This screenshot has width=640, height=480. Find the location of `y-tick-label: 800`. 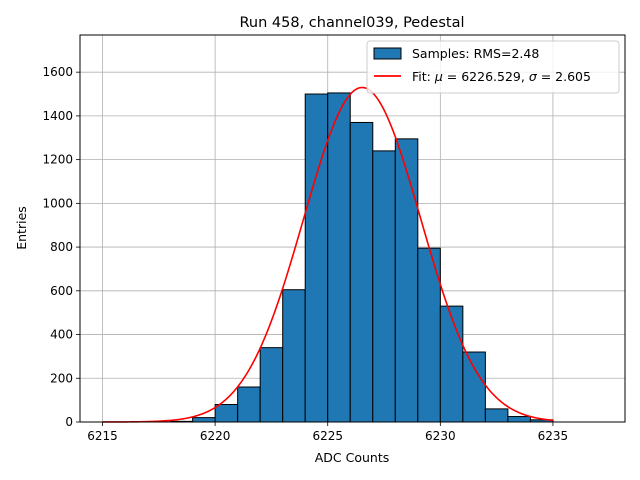

y-tick-label: 800 is located at coordinates (61, 247).